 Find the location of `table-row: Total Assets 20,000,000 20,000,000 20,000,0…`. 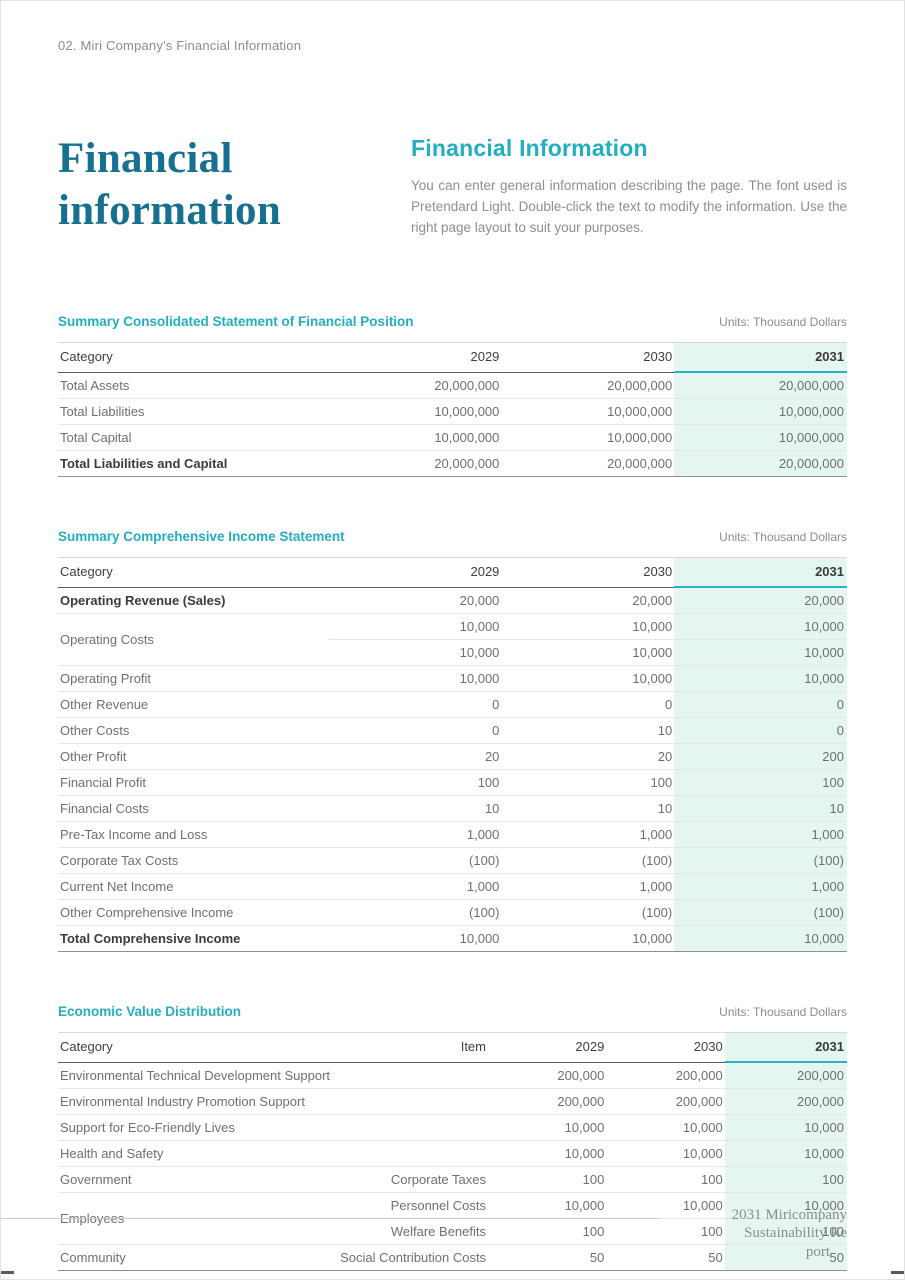

table-row: Total Assets 20,000,000 20,000,000 20,000,0… is located at coordinates (452, 386).